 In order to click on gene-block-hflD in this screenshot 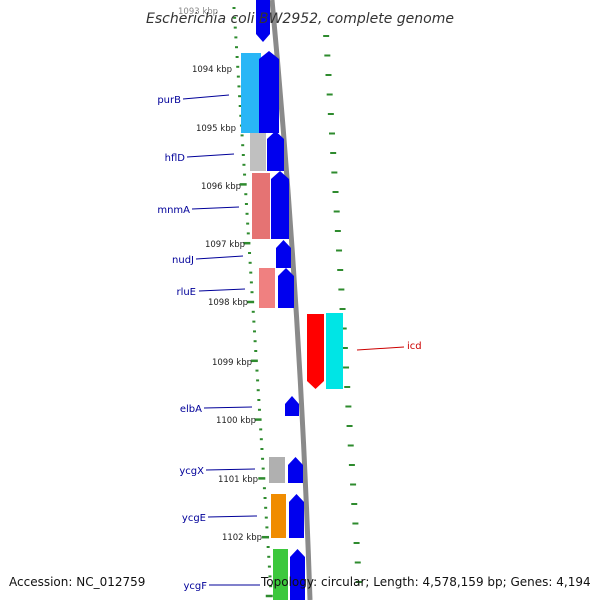, I will do `click(258, 152)`.